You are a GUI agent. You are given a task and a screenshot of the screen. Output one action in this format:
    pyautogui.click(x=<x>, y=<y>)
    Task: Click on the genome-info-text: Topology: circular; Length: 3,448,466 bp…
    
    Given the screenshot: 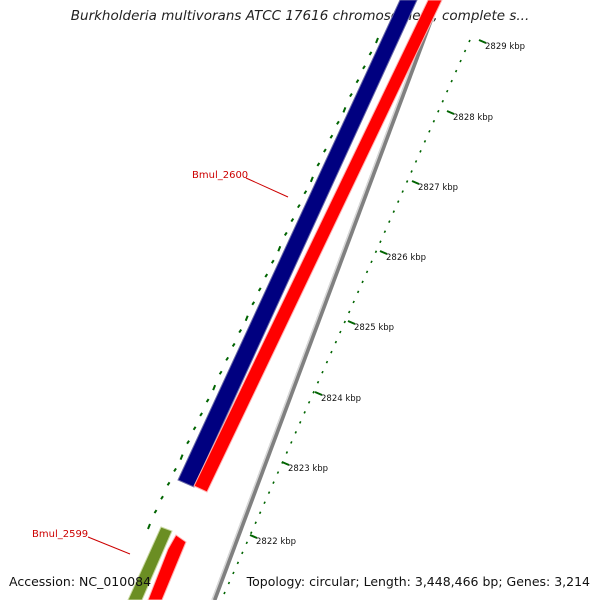 What is the action you would take?
    pyautogui.click(x=418, y=581)
    